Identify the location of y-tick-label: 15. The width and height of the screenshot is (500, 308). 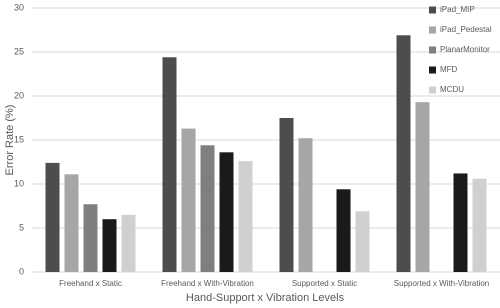
(19, 139).